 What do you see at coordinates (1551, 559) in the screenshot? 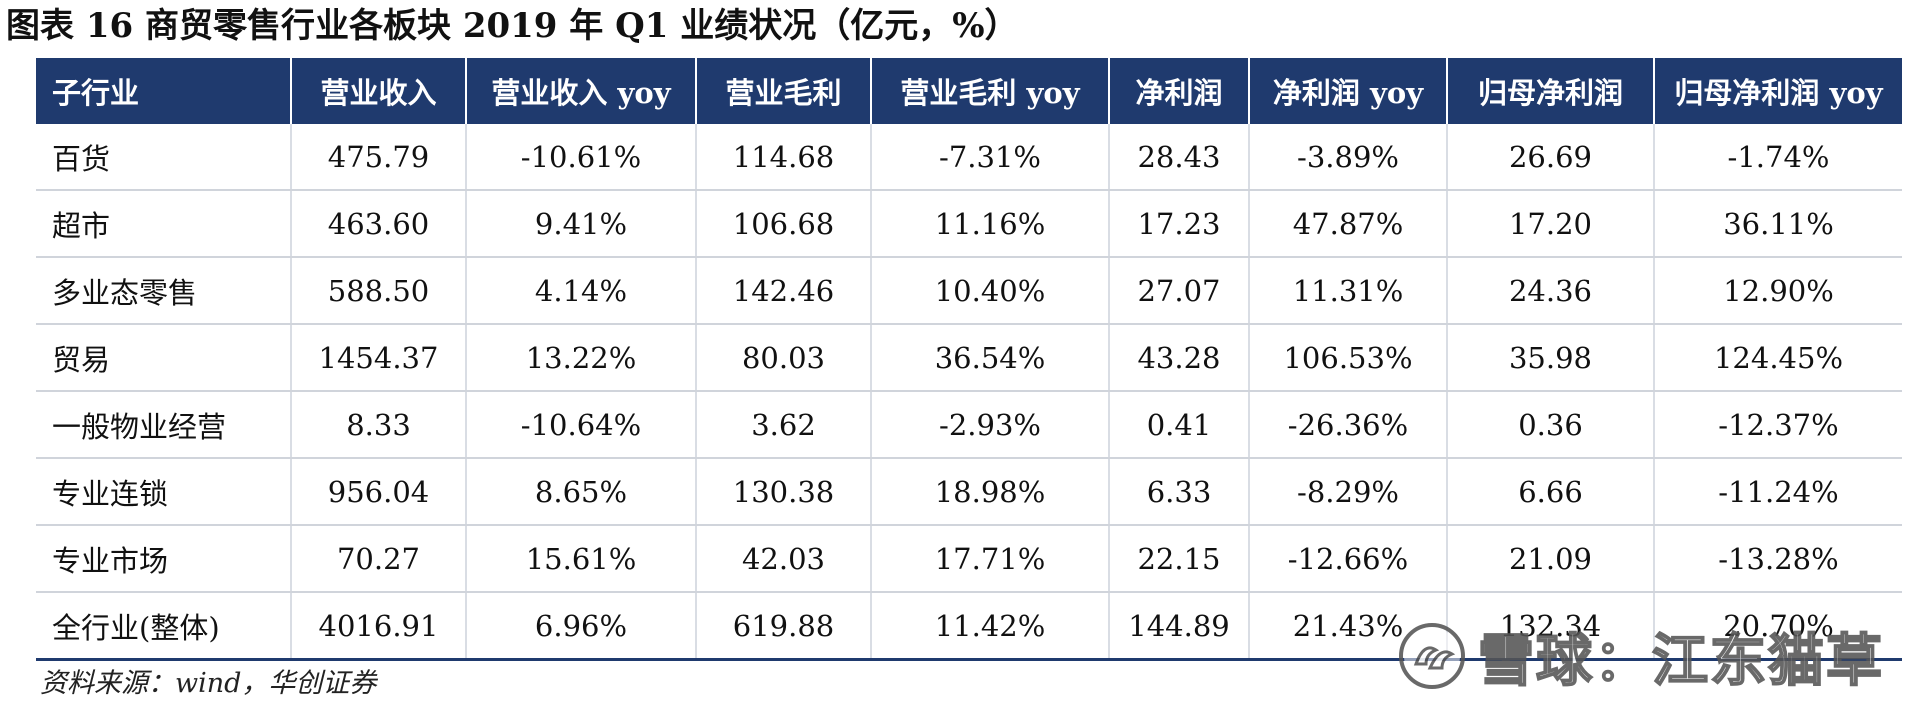
I see `table-cell: 21.09` at bounding box center [1551, 559].